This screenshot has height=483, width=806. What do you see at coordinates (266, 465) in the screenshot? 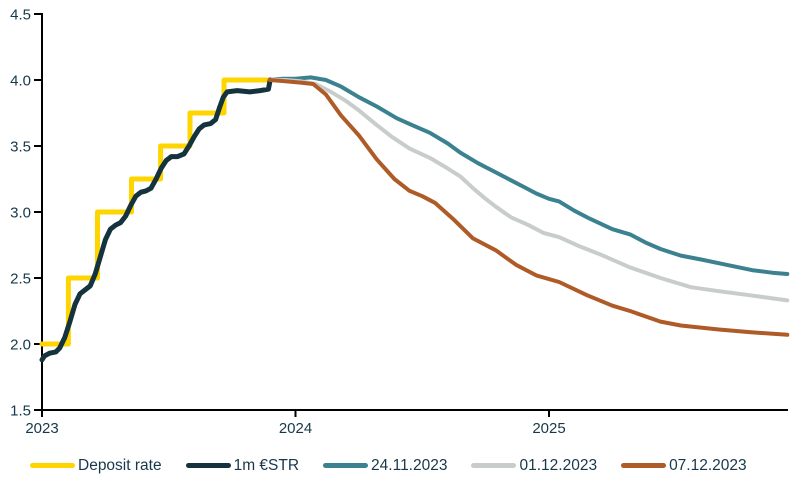
I see `legend-label-1m-estr: 1m €STR` at bounding box center [266, 465].